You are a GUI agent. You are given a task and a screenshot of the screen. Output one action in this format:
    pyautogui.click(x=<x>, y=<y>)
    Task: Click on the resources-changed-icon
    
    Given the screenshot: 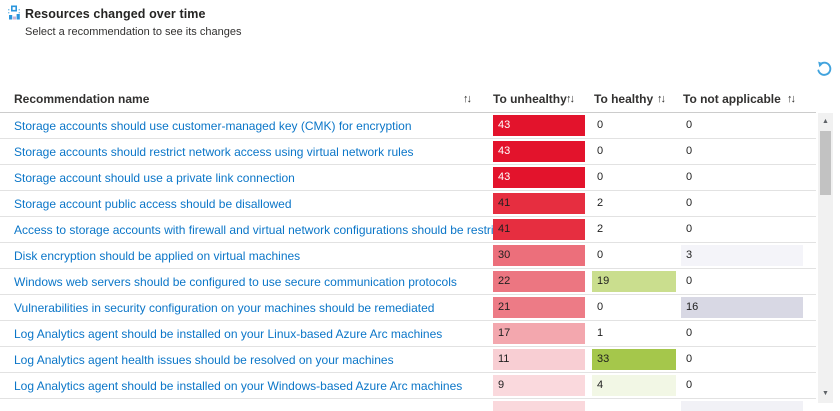 What is the action you would take?
    pyautogui.click(x=14, y=12)
    